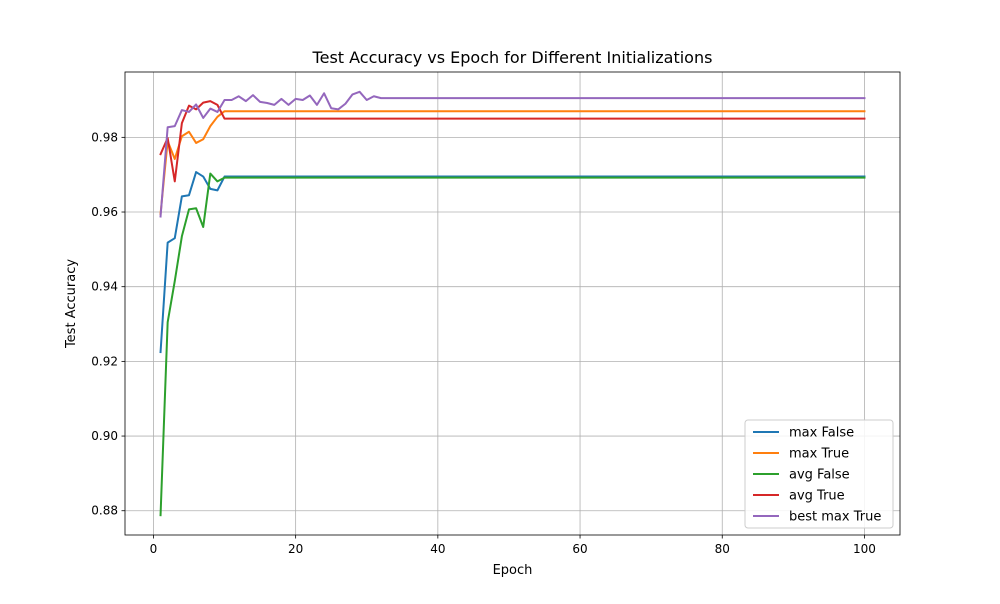 Image resolution: width=1000 pixels, height=604 pixels. What do you see at coordinates (513, 570) in the screenshot?
I see `x-axis-label: Epoch` at bounding box center [513, 570].